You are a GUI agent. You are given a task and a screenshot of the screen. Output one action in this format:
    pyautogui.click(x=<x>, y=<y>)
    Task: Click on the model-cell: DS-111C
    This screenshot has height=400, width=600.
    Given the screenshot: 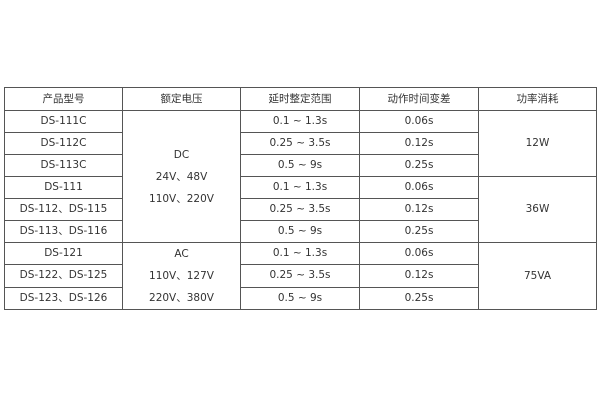 What is the action you would take?
    pyautogui.click(x=63, y=121)
    